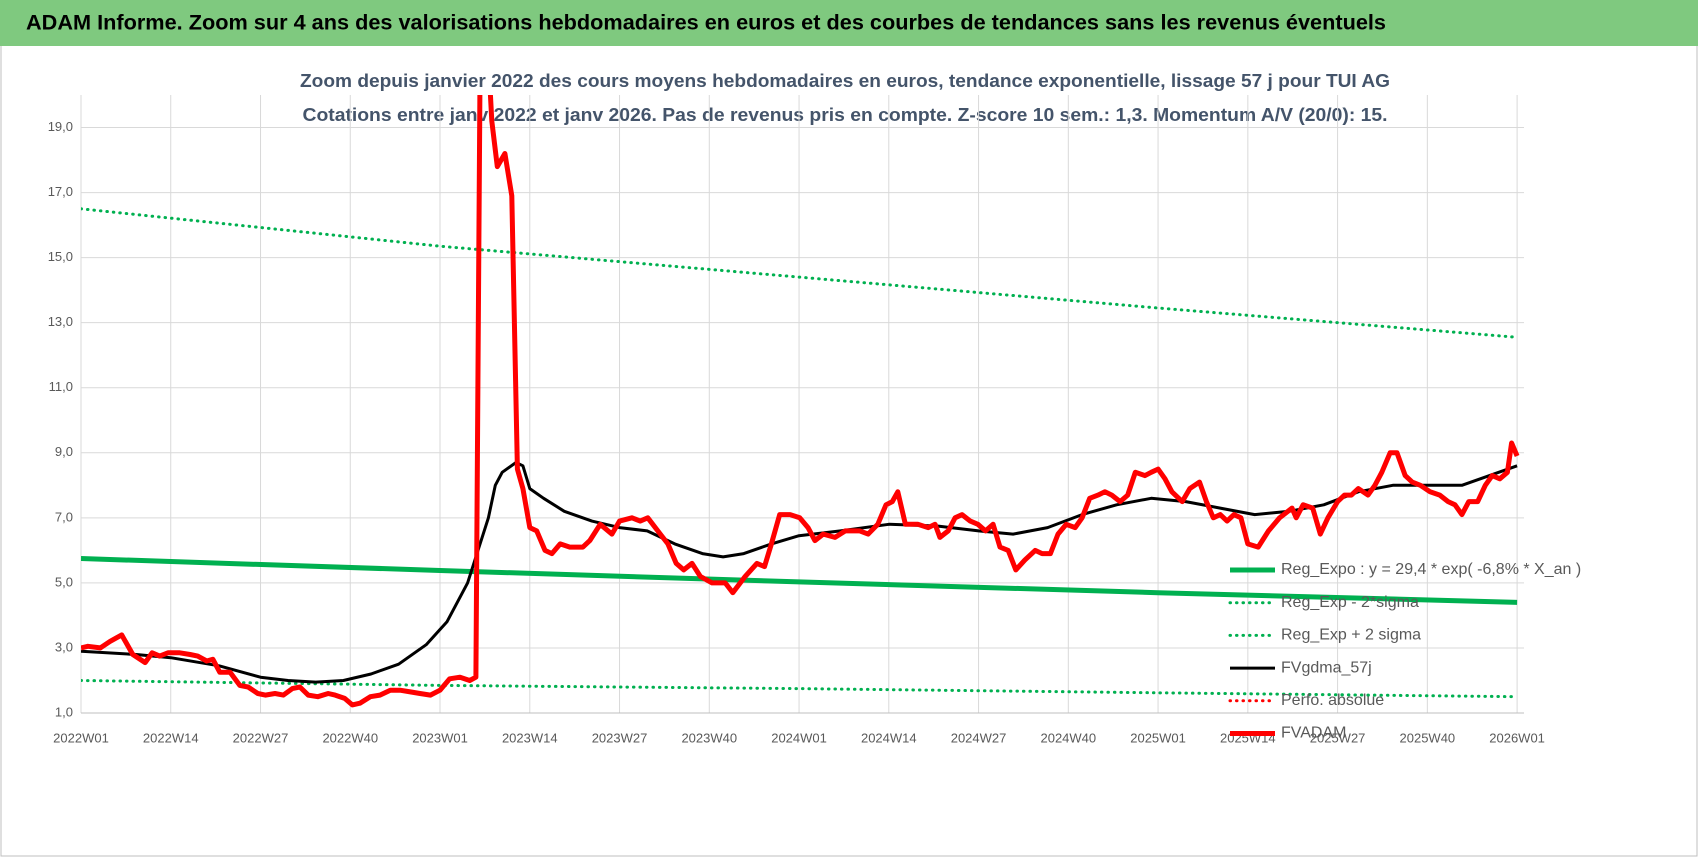 The width and height of the screenshot is (1698, 857). Describe the element at coordinates (620, 737) in the screenshot. I see `x-tick-label: 2023W27` at that location.